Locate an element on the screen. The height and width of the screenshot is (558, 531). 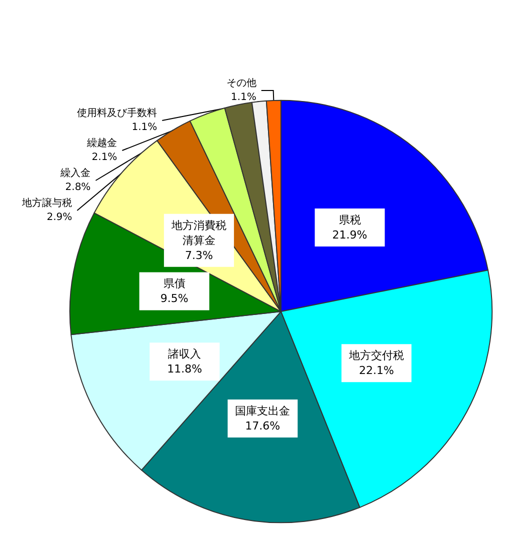
slice-label: 繰入金 is located at coordinates (75, 173).